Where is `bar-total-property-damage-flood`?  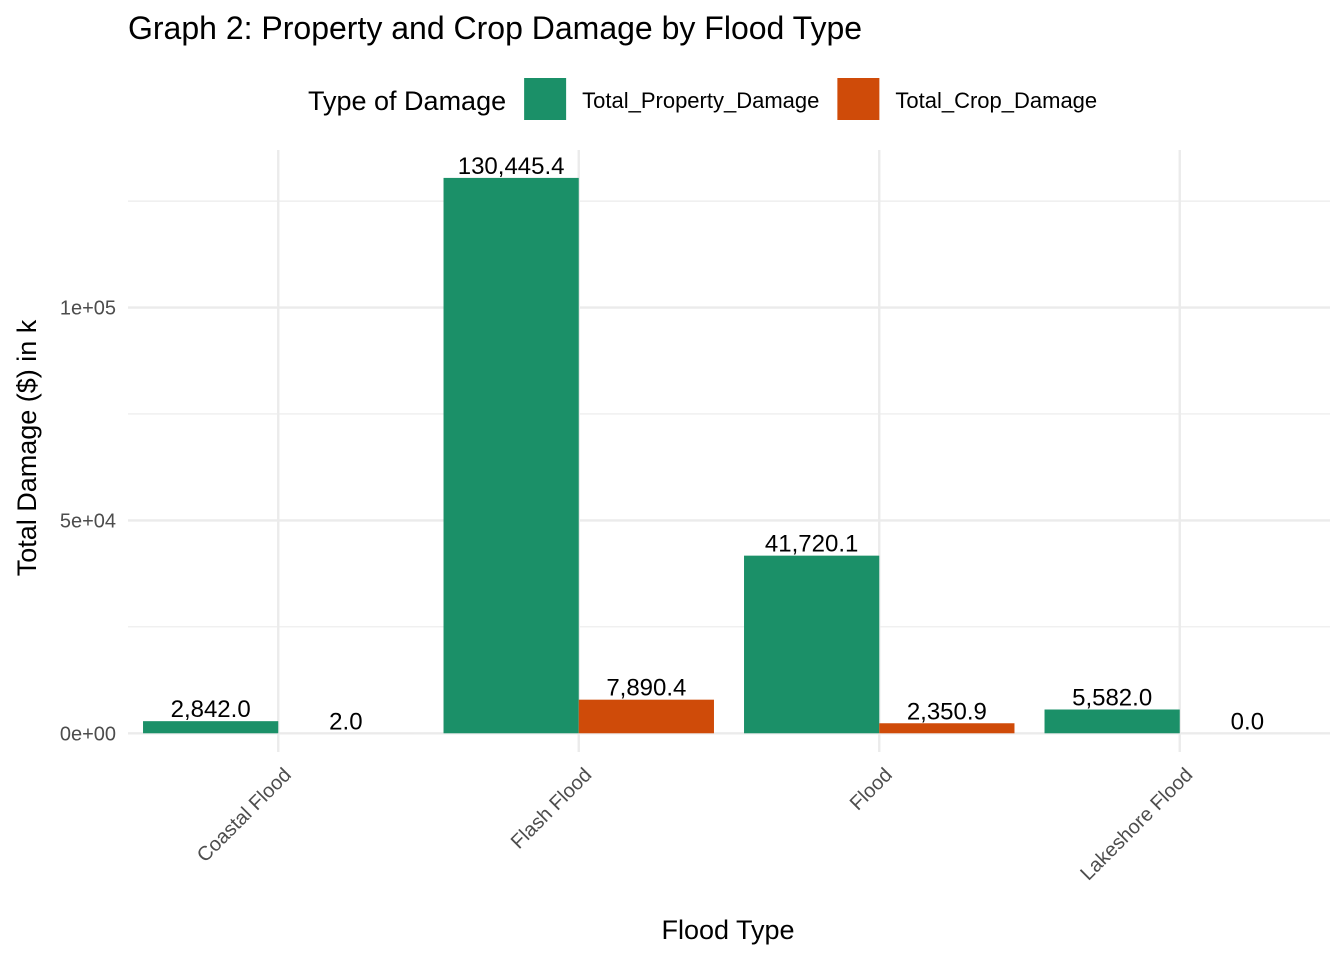
bar-total-property-damage-flood is located at coordinates (812, 644).